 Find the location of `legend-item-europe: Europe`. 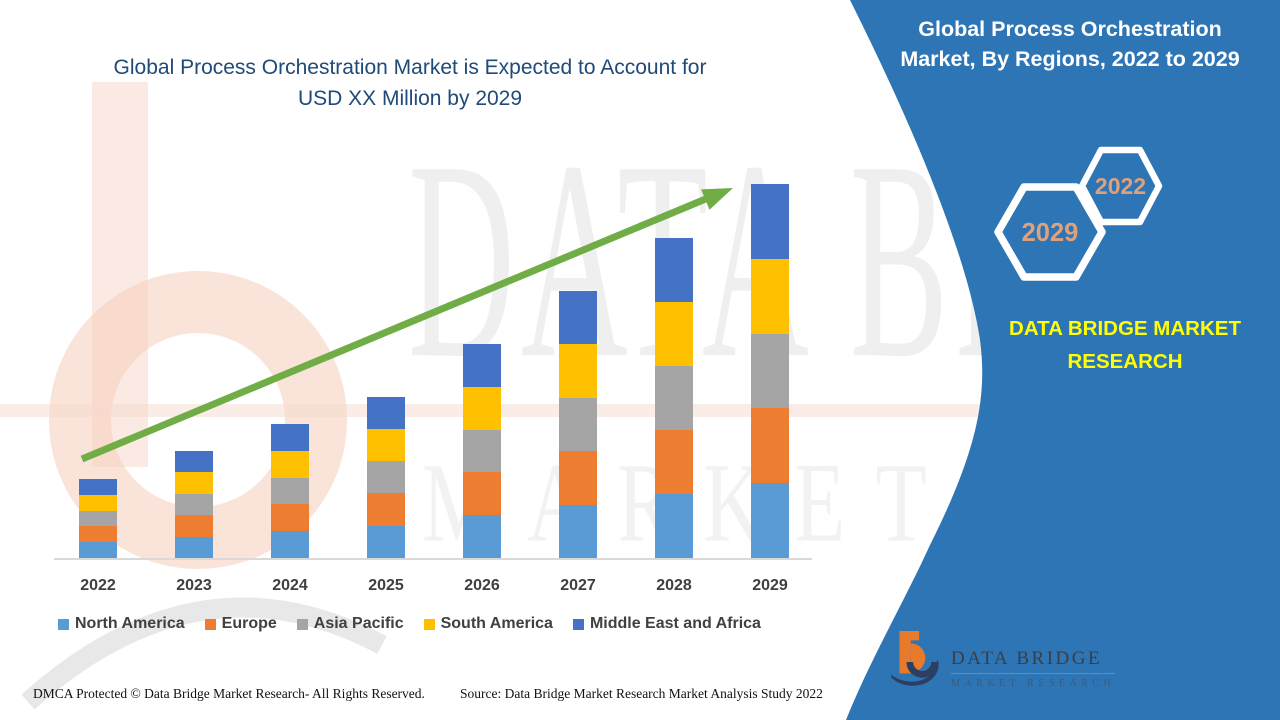

legend-item-europe: Europe is located at coordinates (240, 624).